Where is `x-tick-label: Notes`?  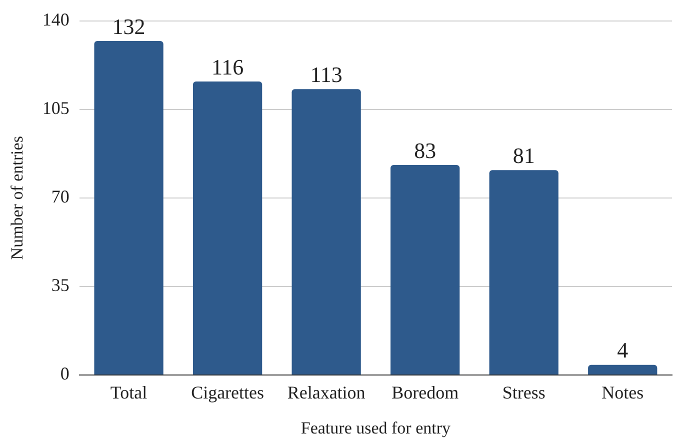 x-tick-label: Notes is located at coordinates (623, 392).